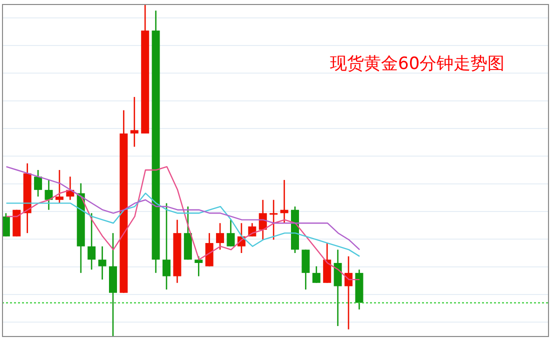  Describe the element at coordinates (417, 64) in the screenshot. I see `text: 现货黄金60分钟走势图` at that location.